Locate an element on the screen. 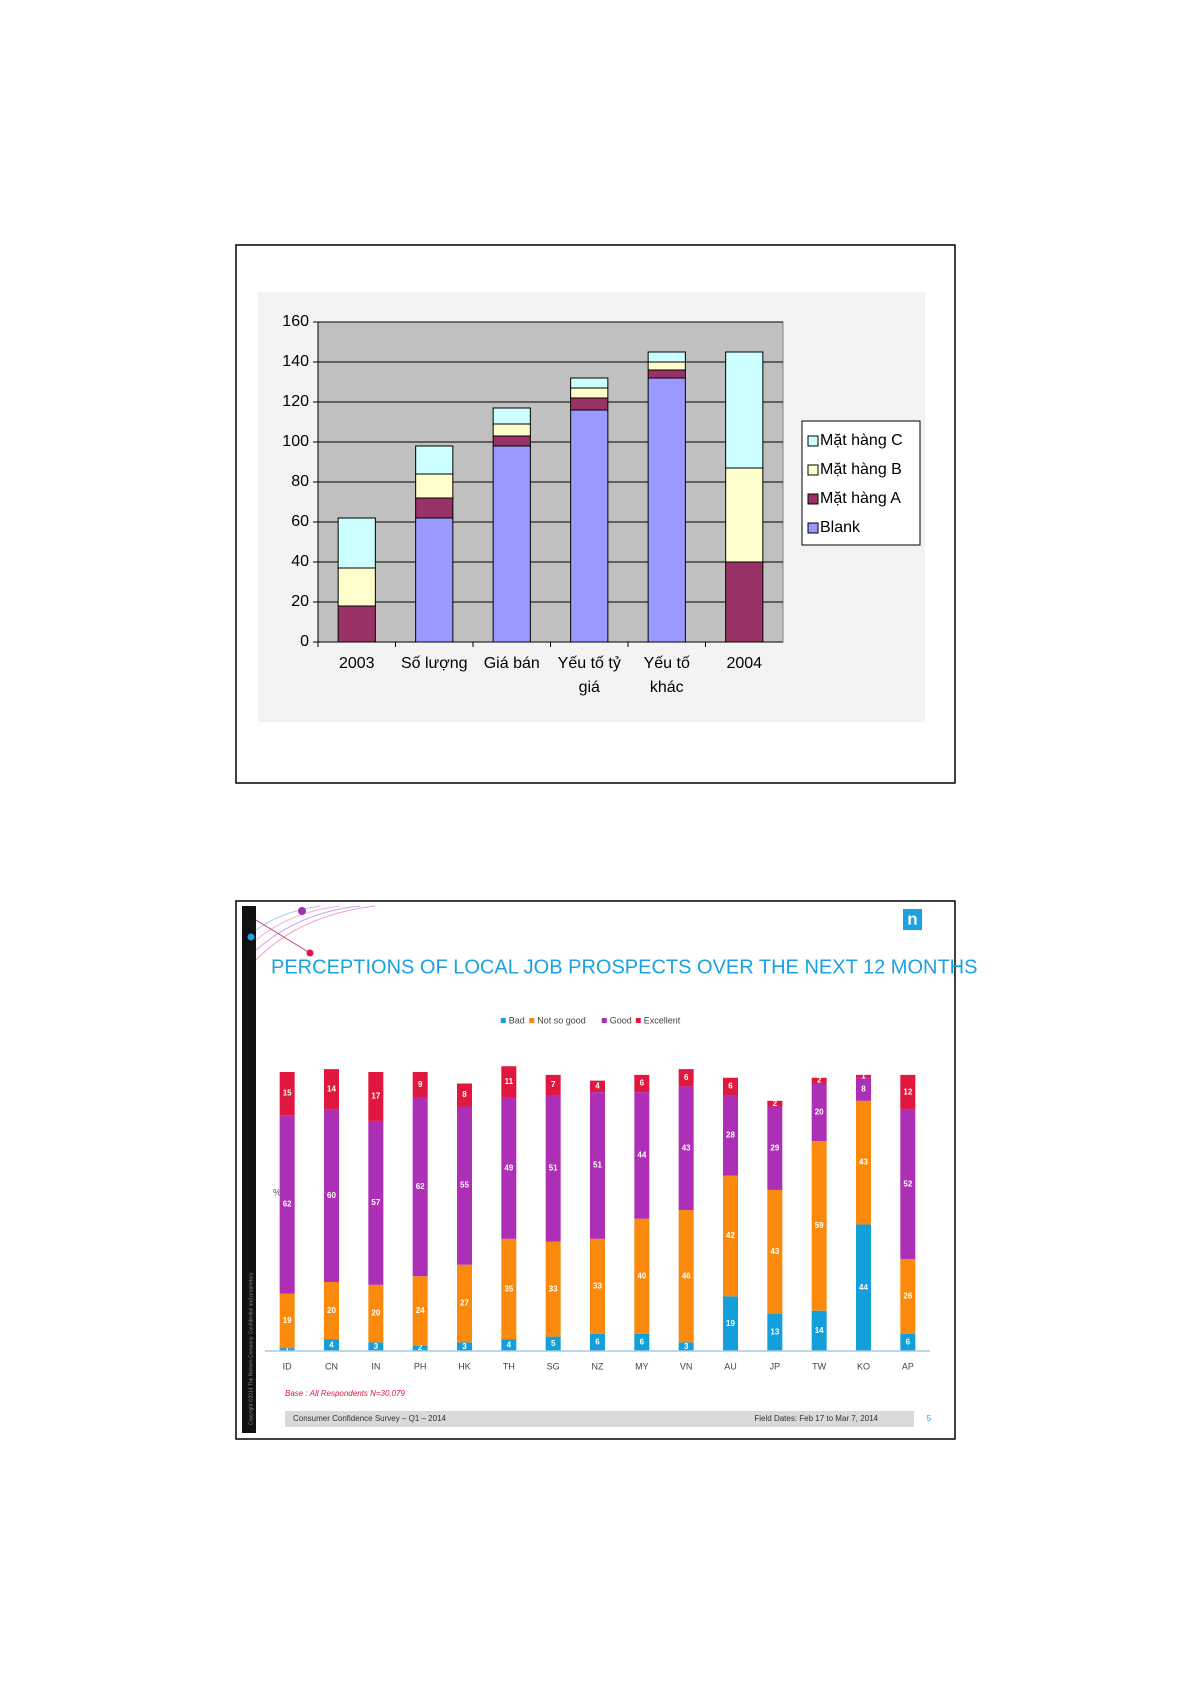  data-label: 46 is located at coordinates (686, 1275).